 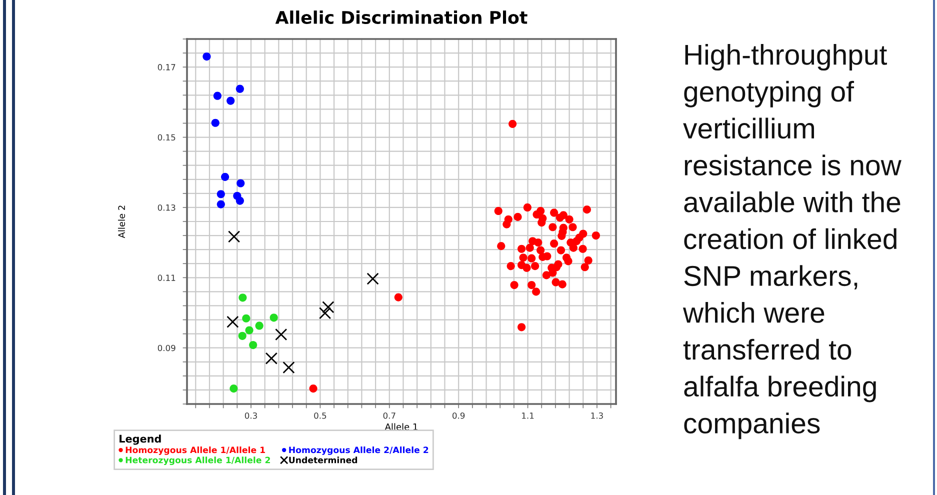 I want to click on y-tick-label: 0.09, so click(x=167, y=348).